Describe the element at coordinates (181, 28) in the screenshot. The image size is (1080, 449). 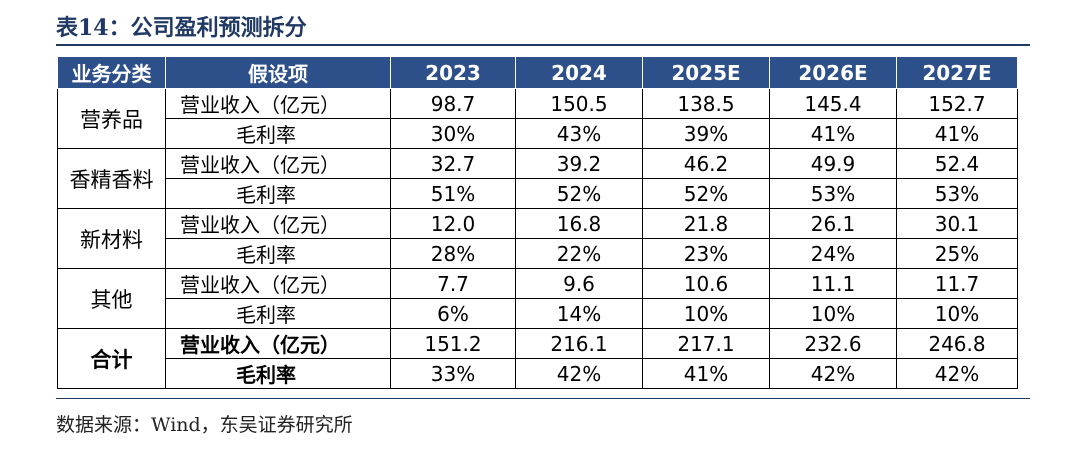
I see `table-title: 表14：公司盈利预测拆分` at that location.